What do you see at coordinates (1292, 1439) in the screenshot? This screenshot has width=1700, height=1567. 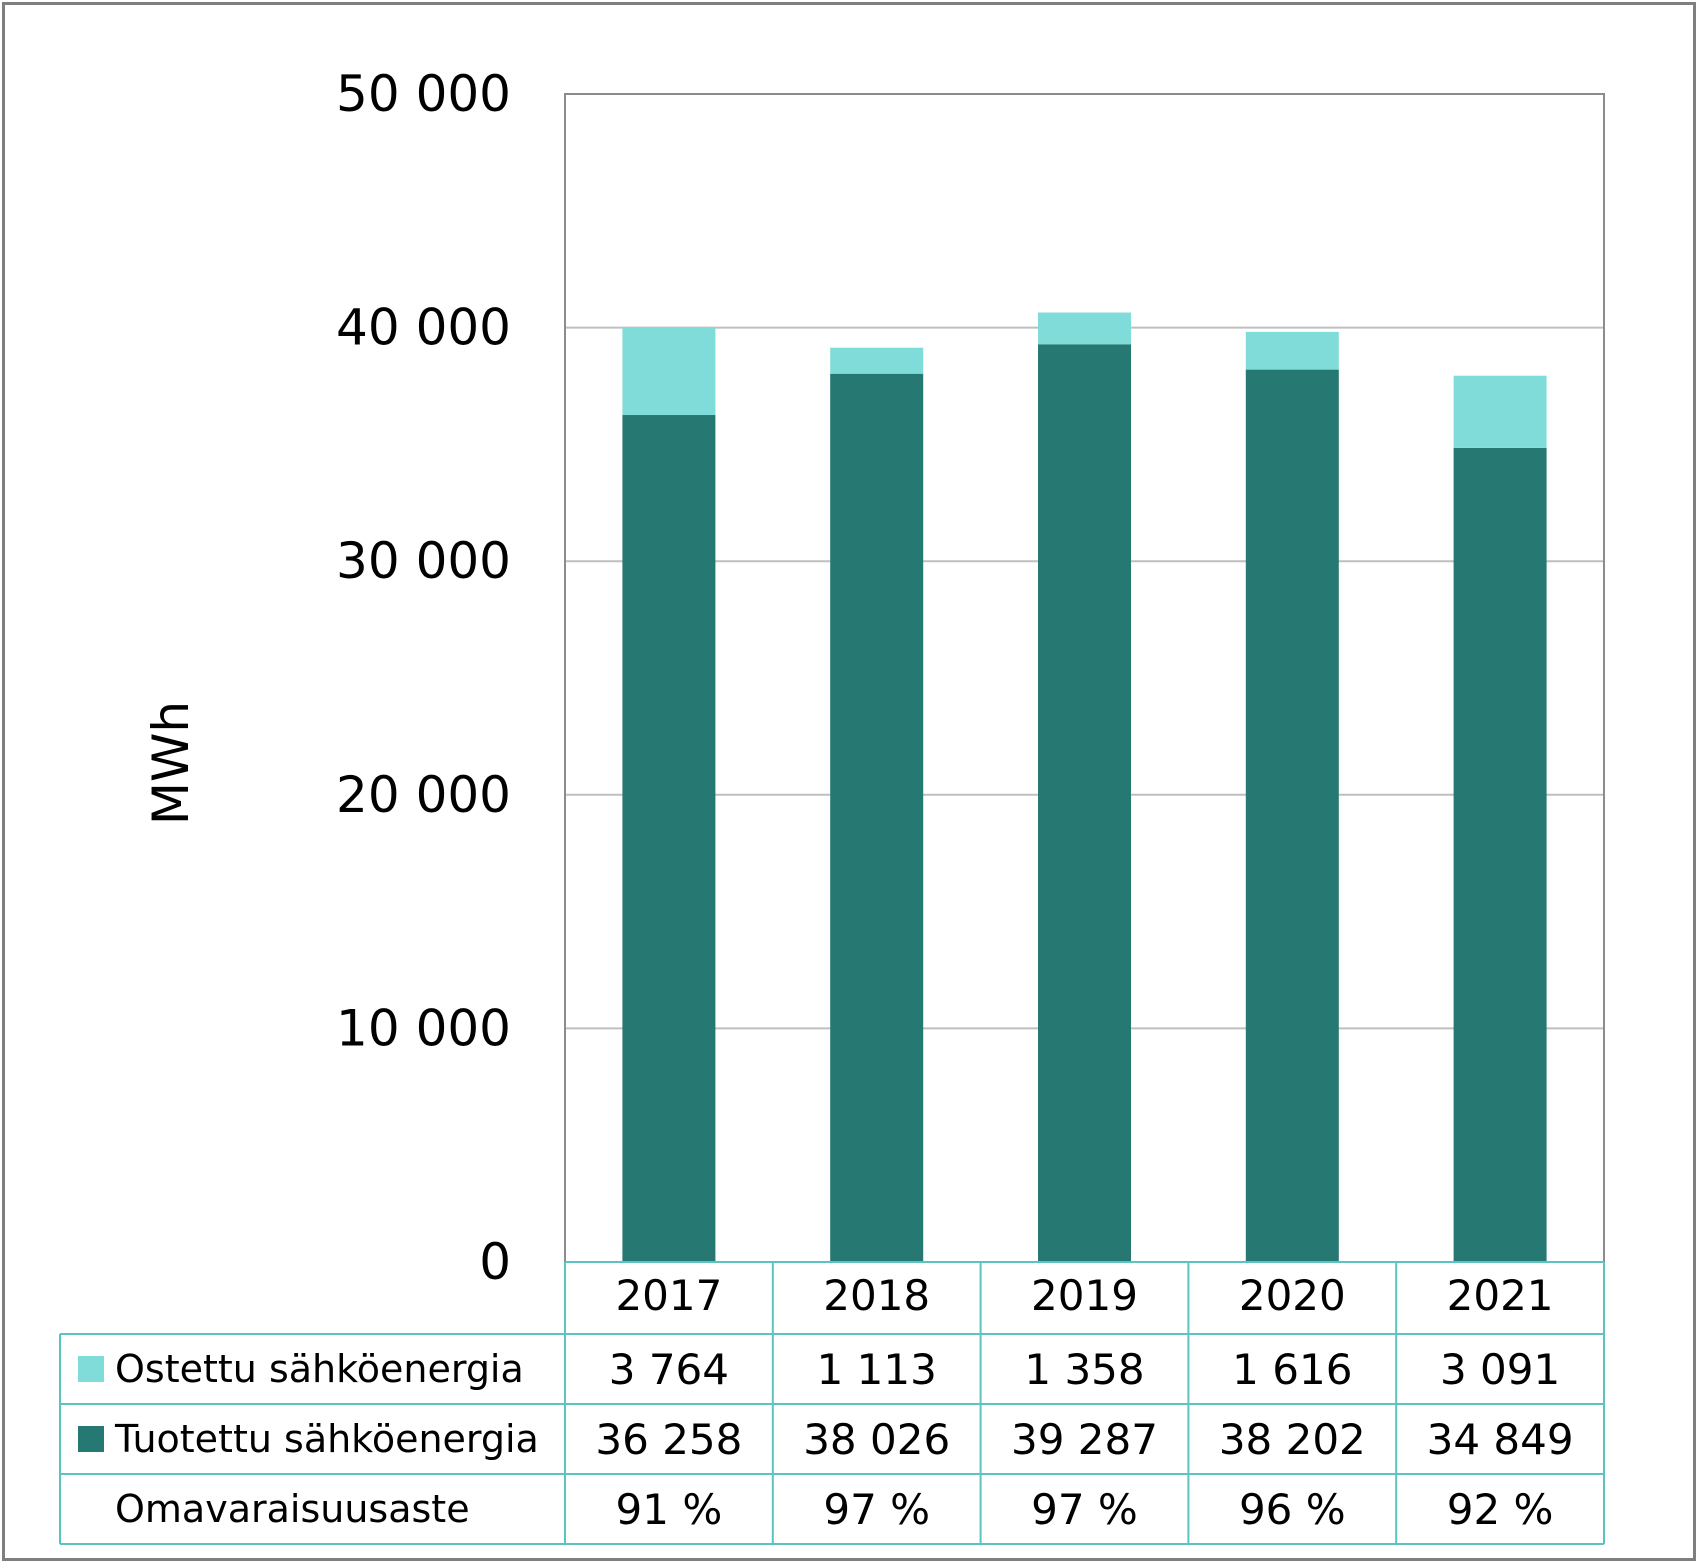 I see `data-label: 38 202` at bounding box center [1292, 1439].